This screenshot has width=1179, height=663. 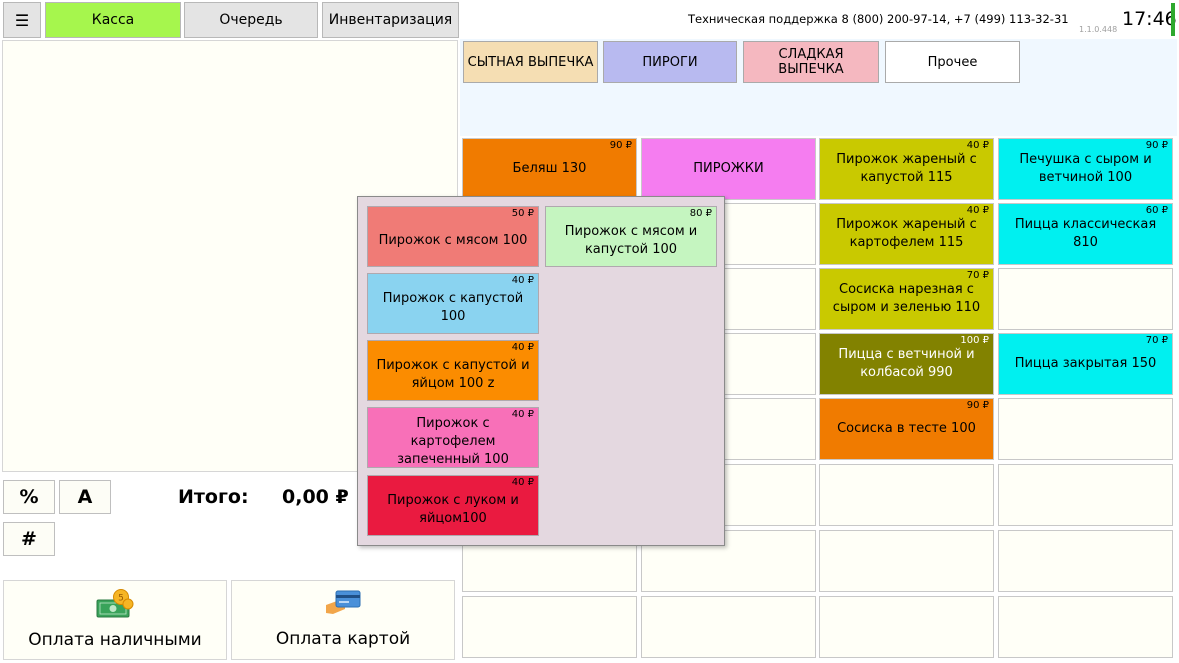 I want to click on hamburger-menu-icon: ☰, so click(x=22, y=20).